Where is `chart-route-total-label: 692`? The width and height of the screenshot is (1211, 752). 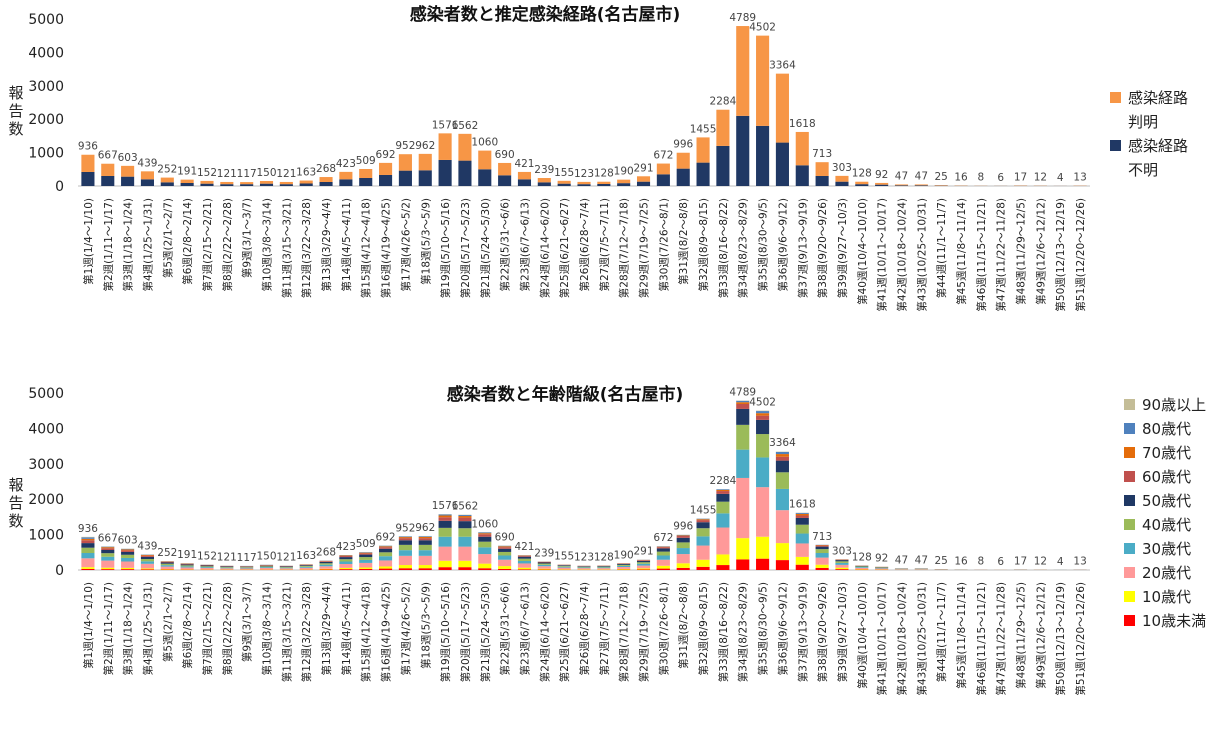
chart-route-total-label: 692 is located at coordinates (386, 155).